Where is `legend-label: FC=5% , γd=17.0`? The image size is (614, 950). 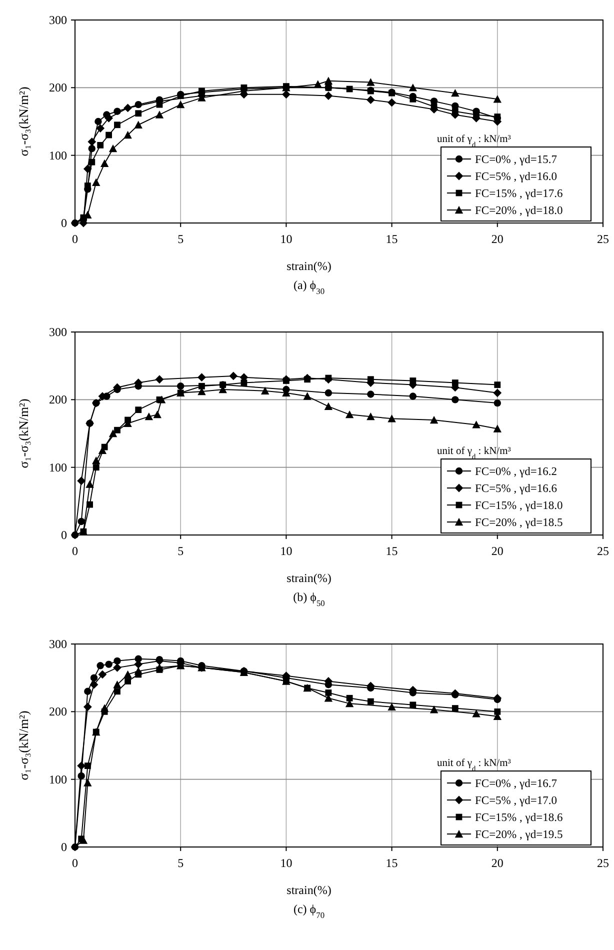 legend-label: FC=5% , γd=17.0 is located at coordinates (516, 801).